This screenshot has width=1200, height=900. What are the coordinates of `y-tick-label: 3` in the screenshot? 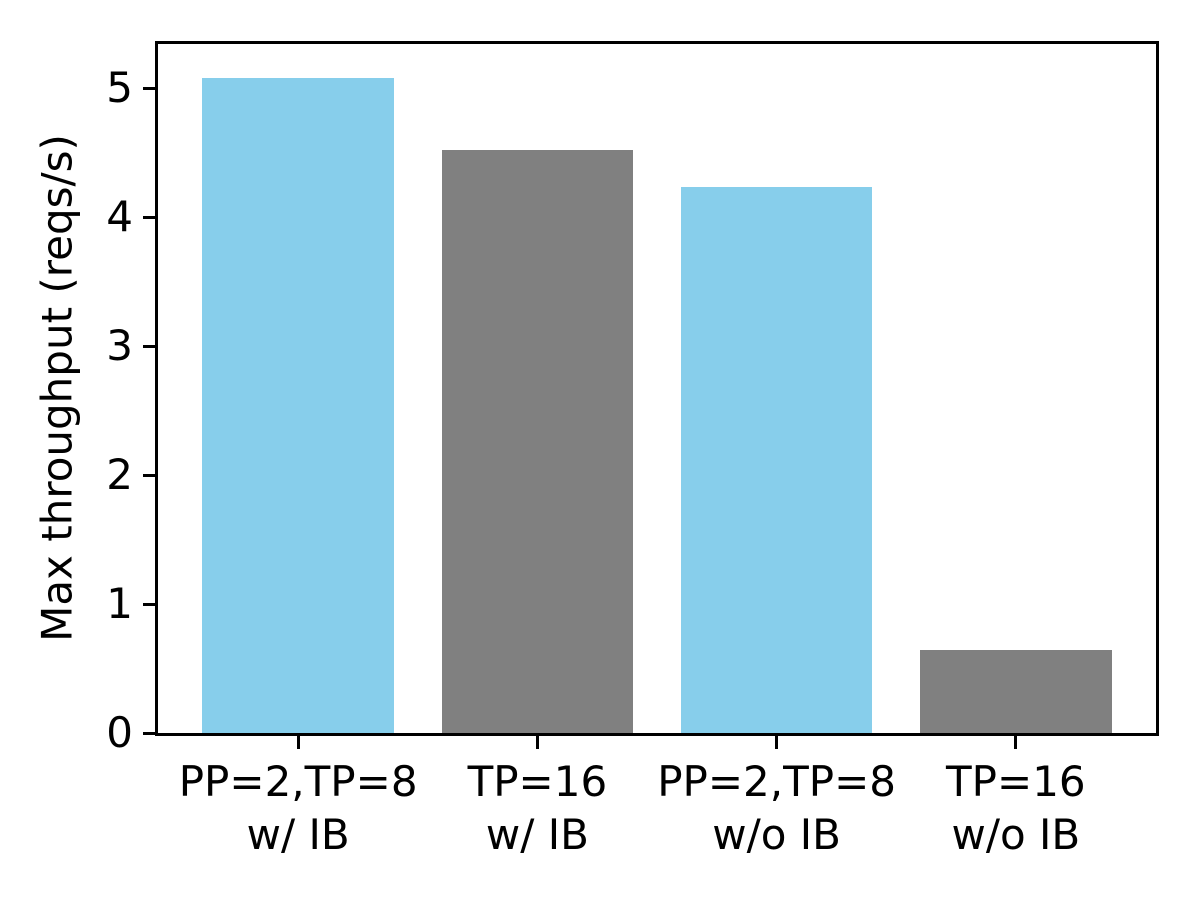 It's located at (119, 346).